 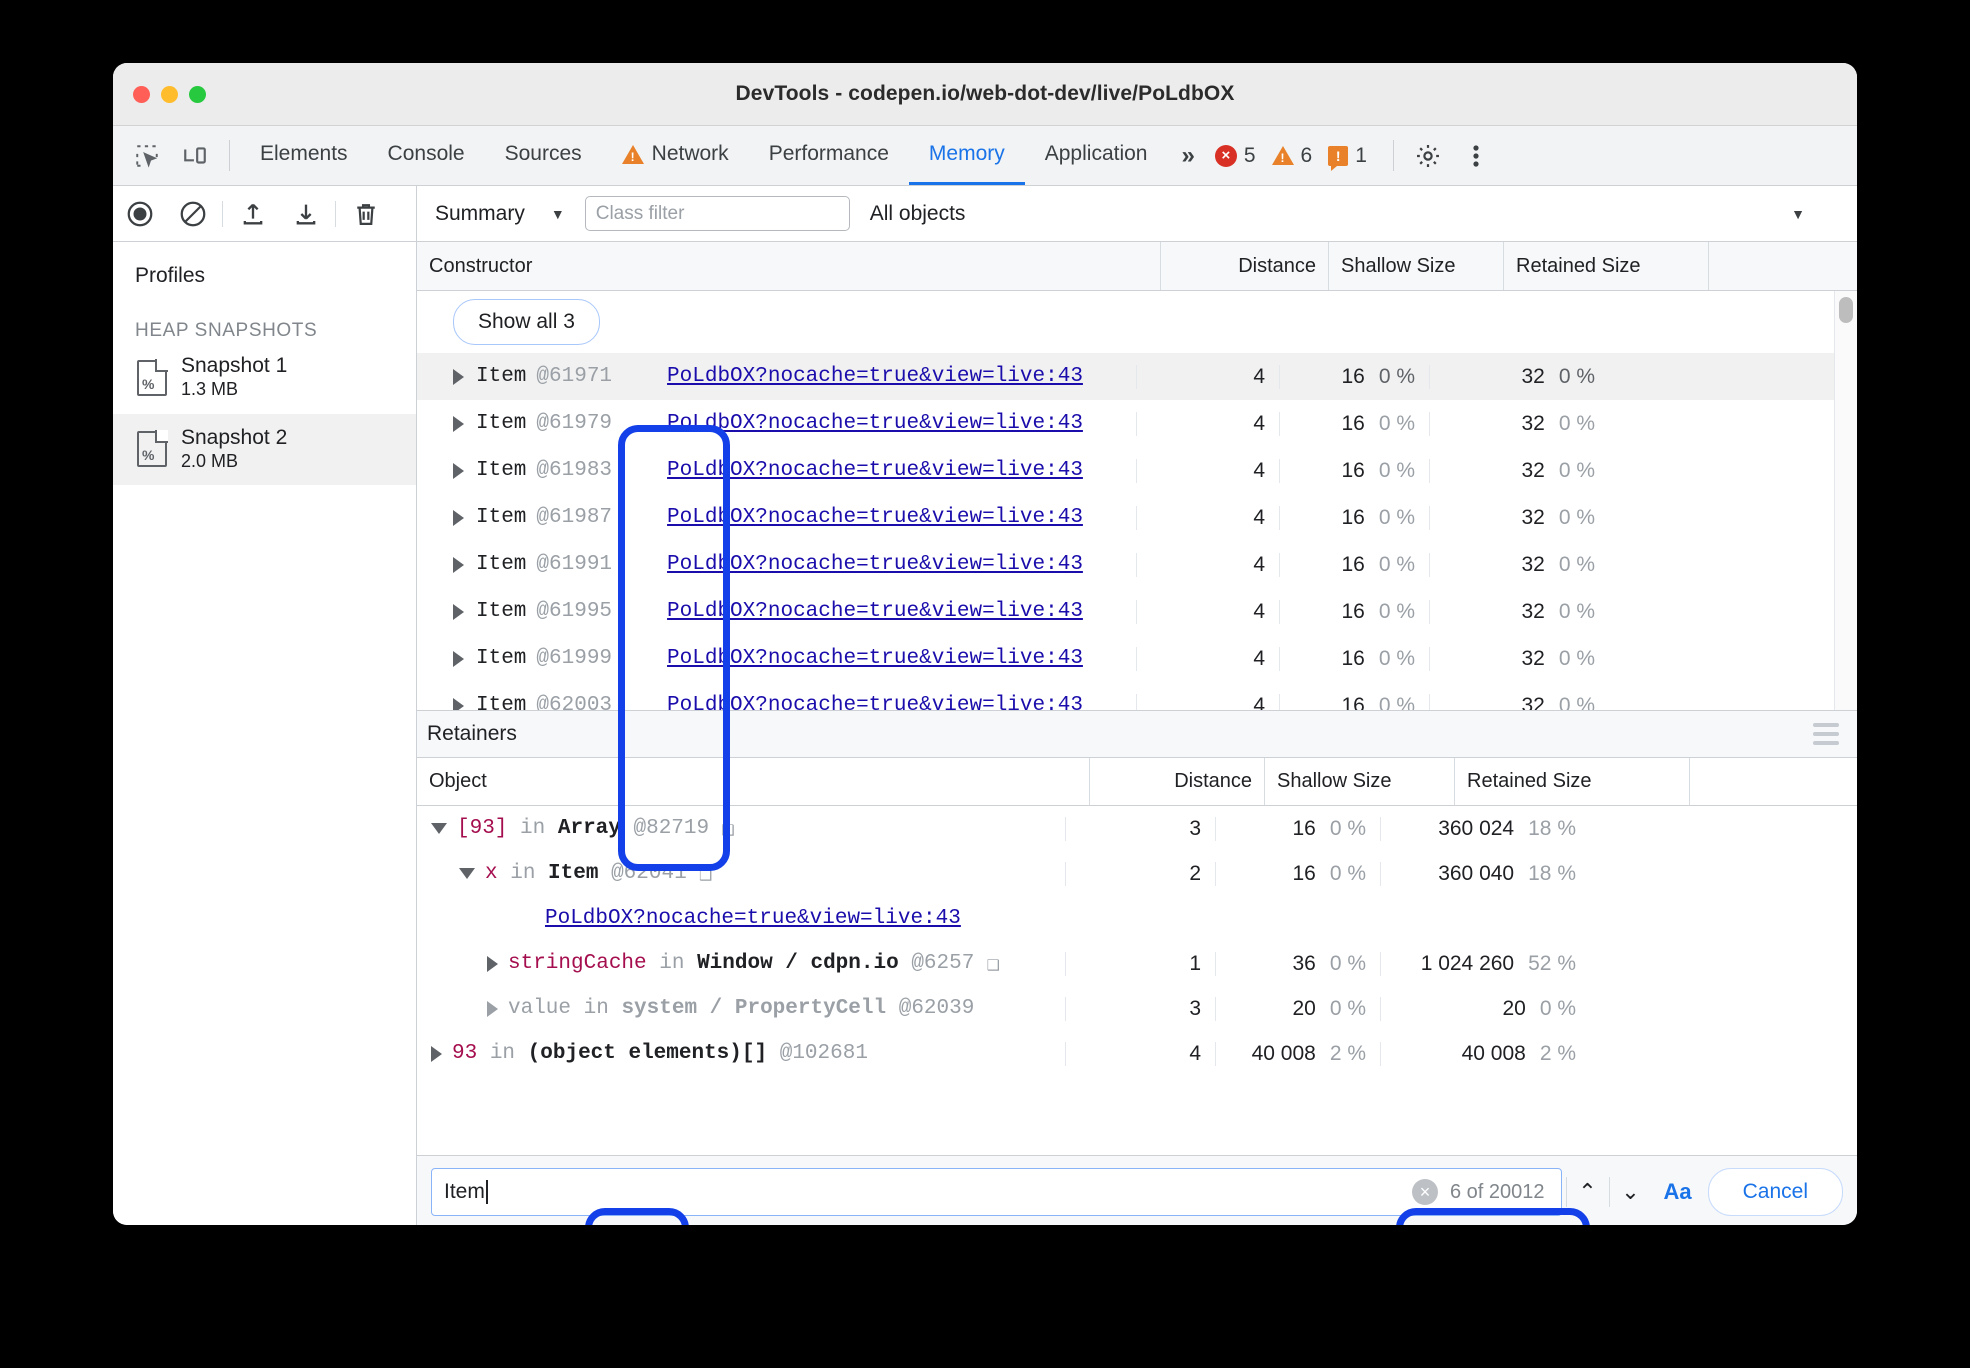 I want to click on snapshot-name: Snapshot 2, so click(x=234, y=437).